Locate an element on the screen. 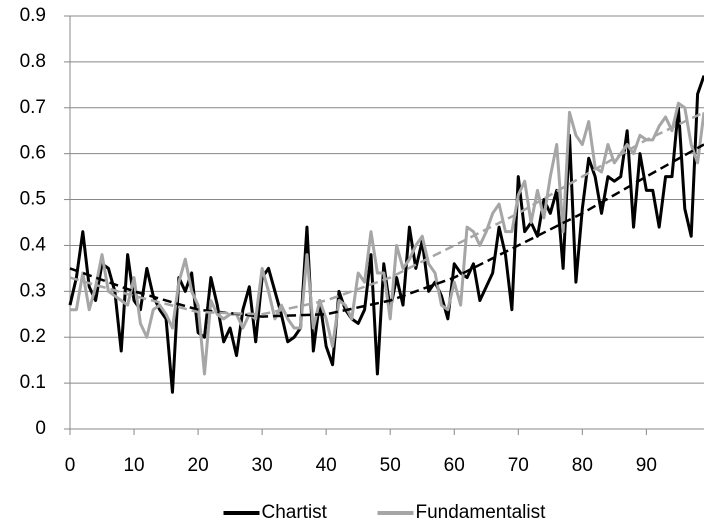  x-tick-label: 10 is located at coordinates (133, 465).